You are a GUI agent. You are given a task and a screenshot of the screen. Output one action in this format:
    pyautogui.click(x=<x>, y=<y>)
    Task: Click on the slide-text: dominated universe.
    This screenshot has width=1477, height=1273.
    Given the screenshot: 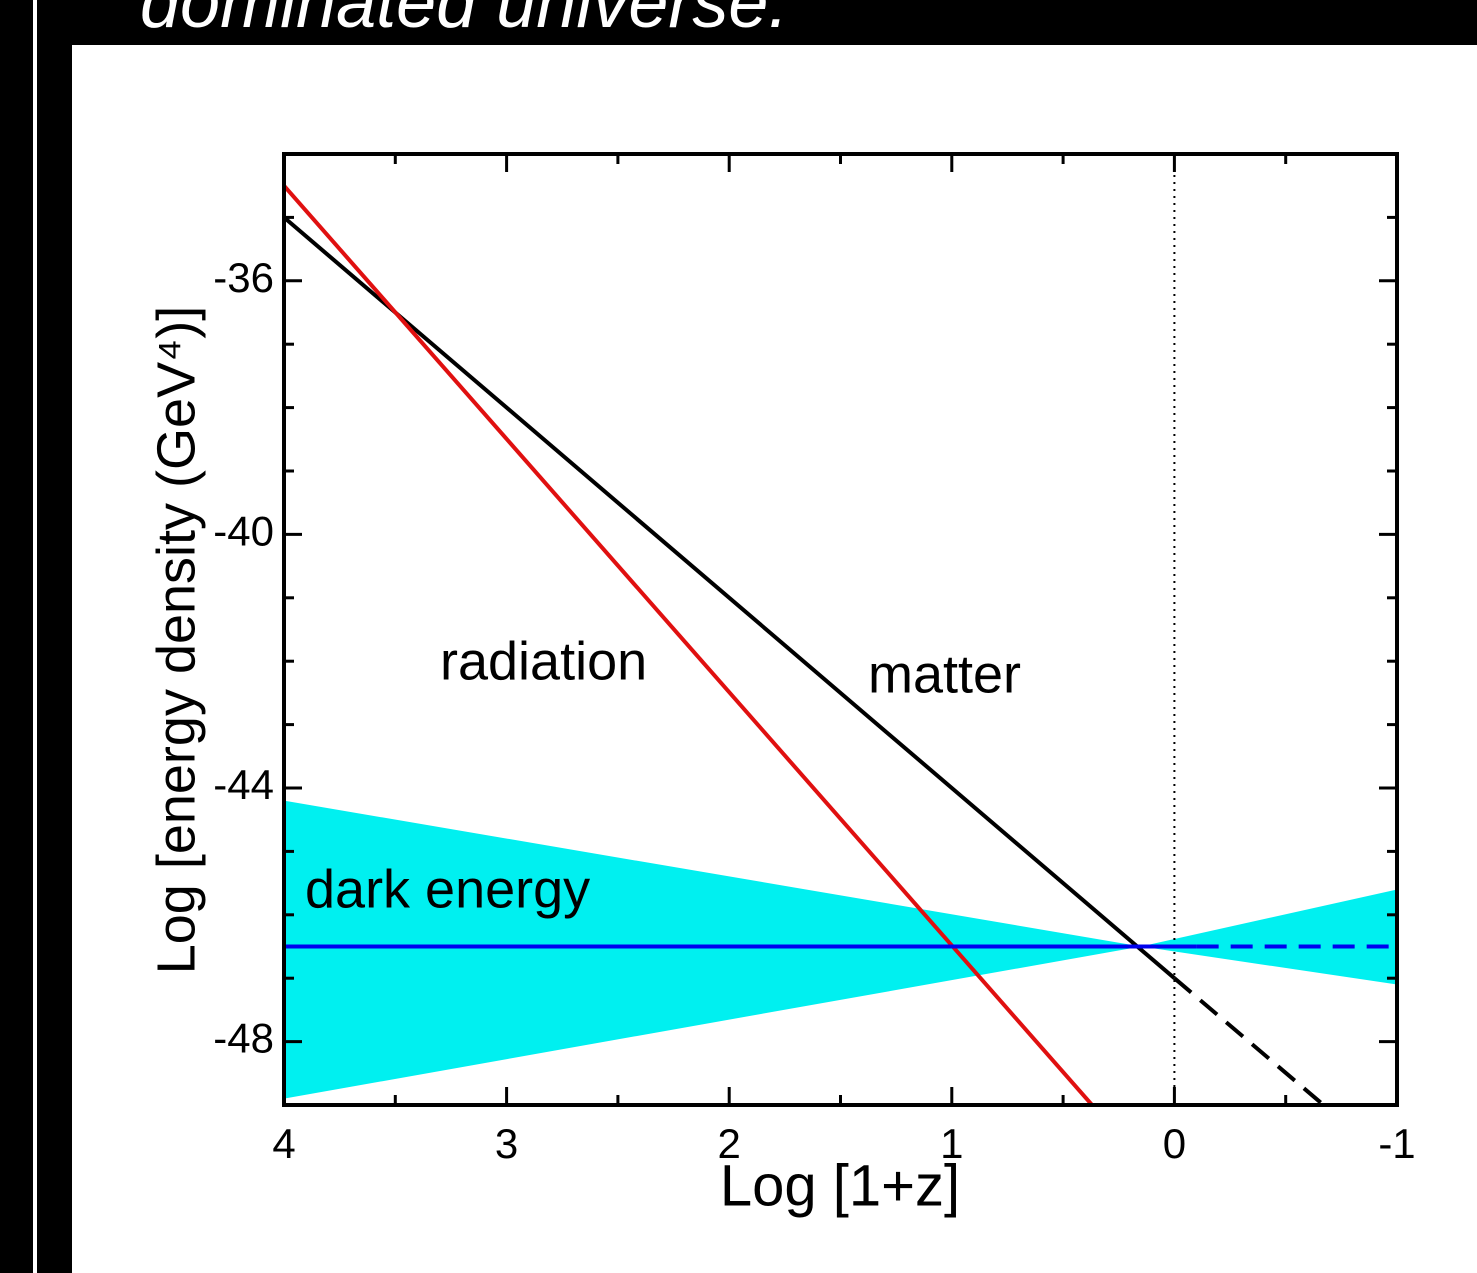 What is the action you would take?
    pyautogui.click(x=464, y=21)
    